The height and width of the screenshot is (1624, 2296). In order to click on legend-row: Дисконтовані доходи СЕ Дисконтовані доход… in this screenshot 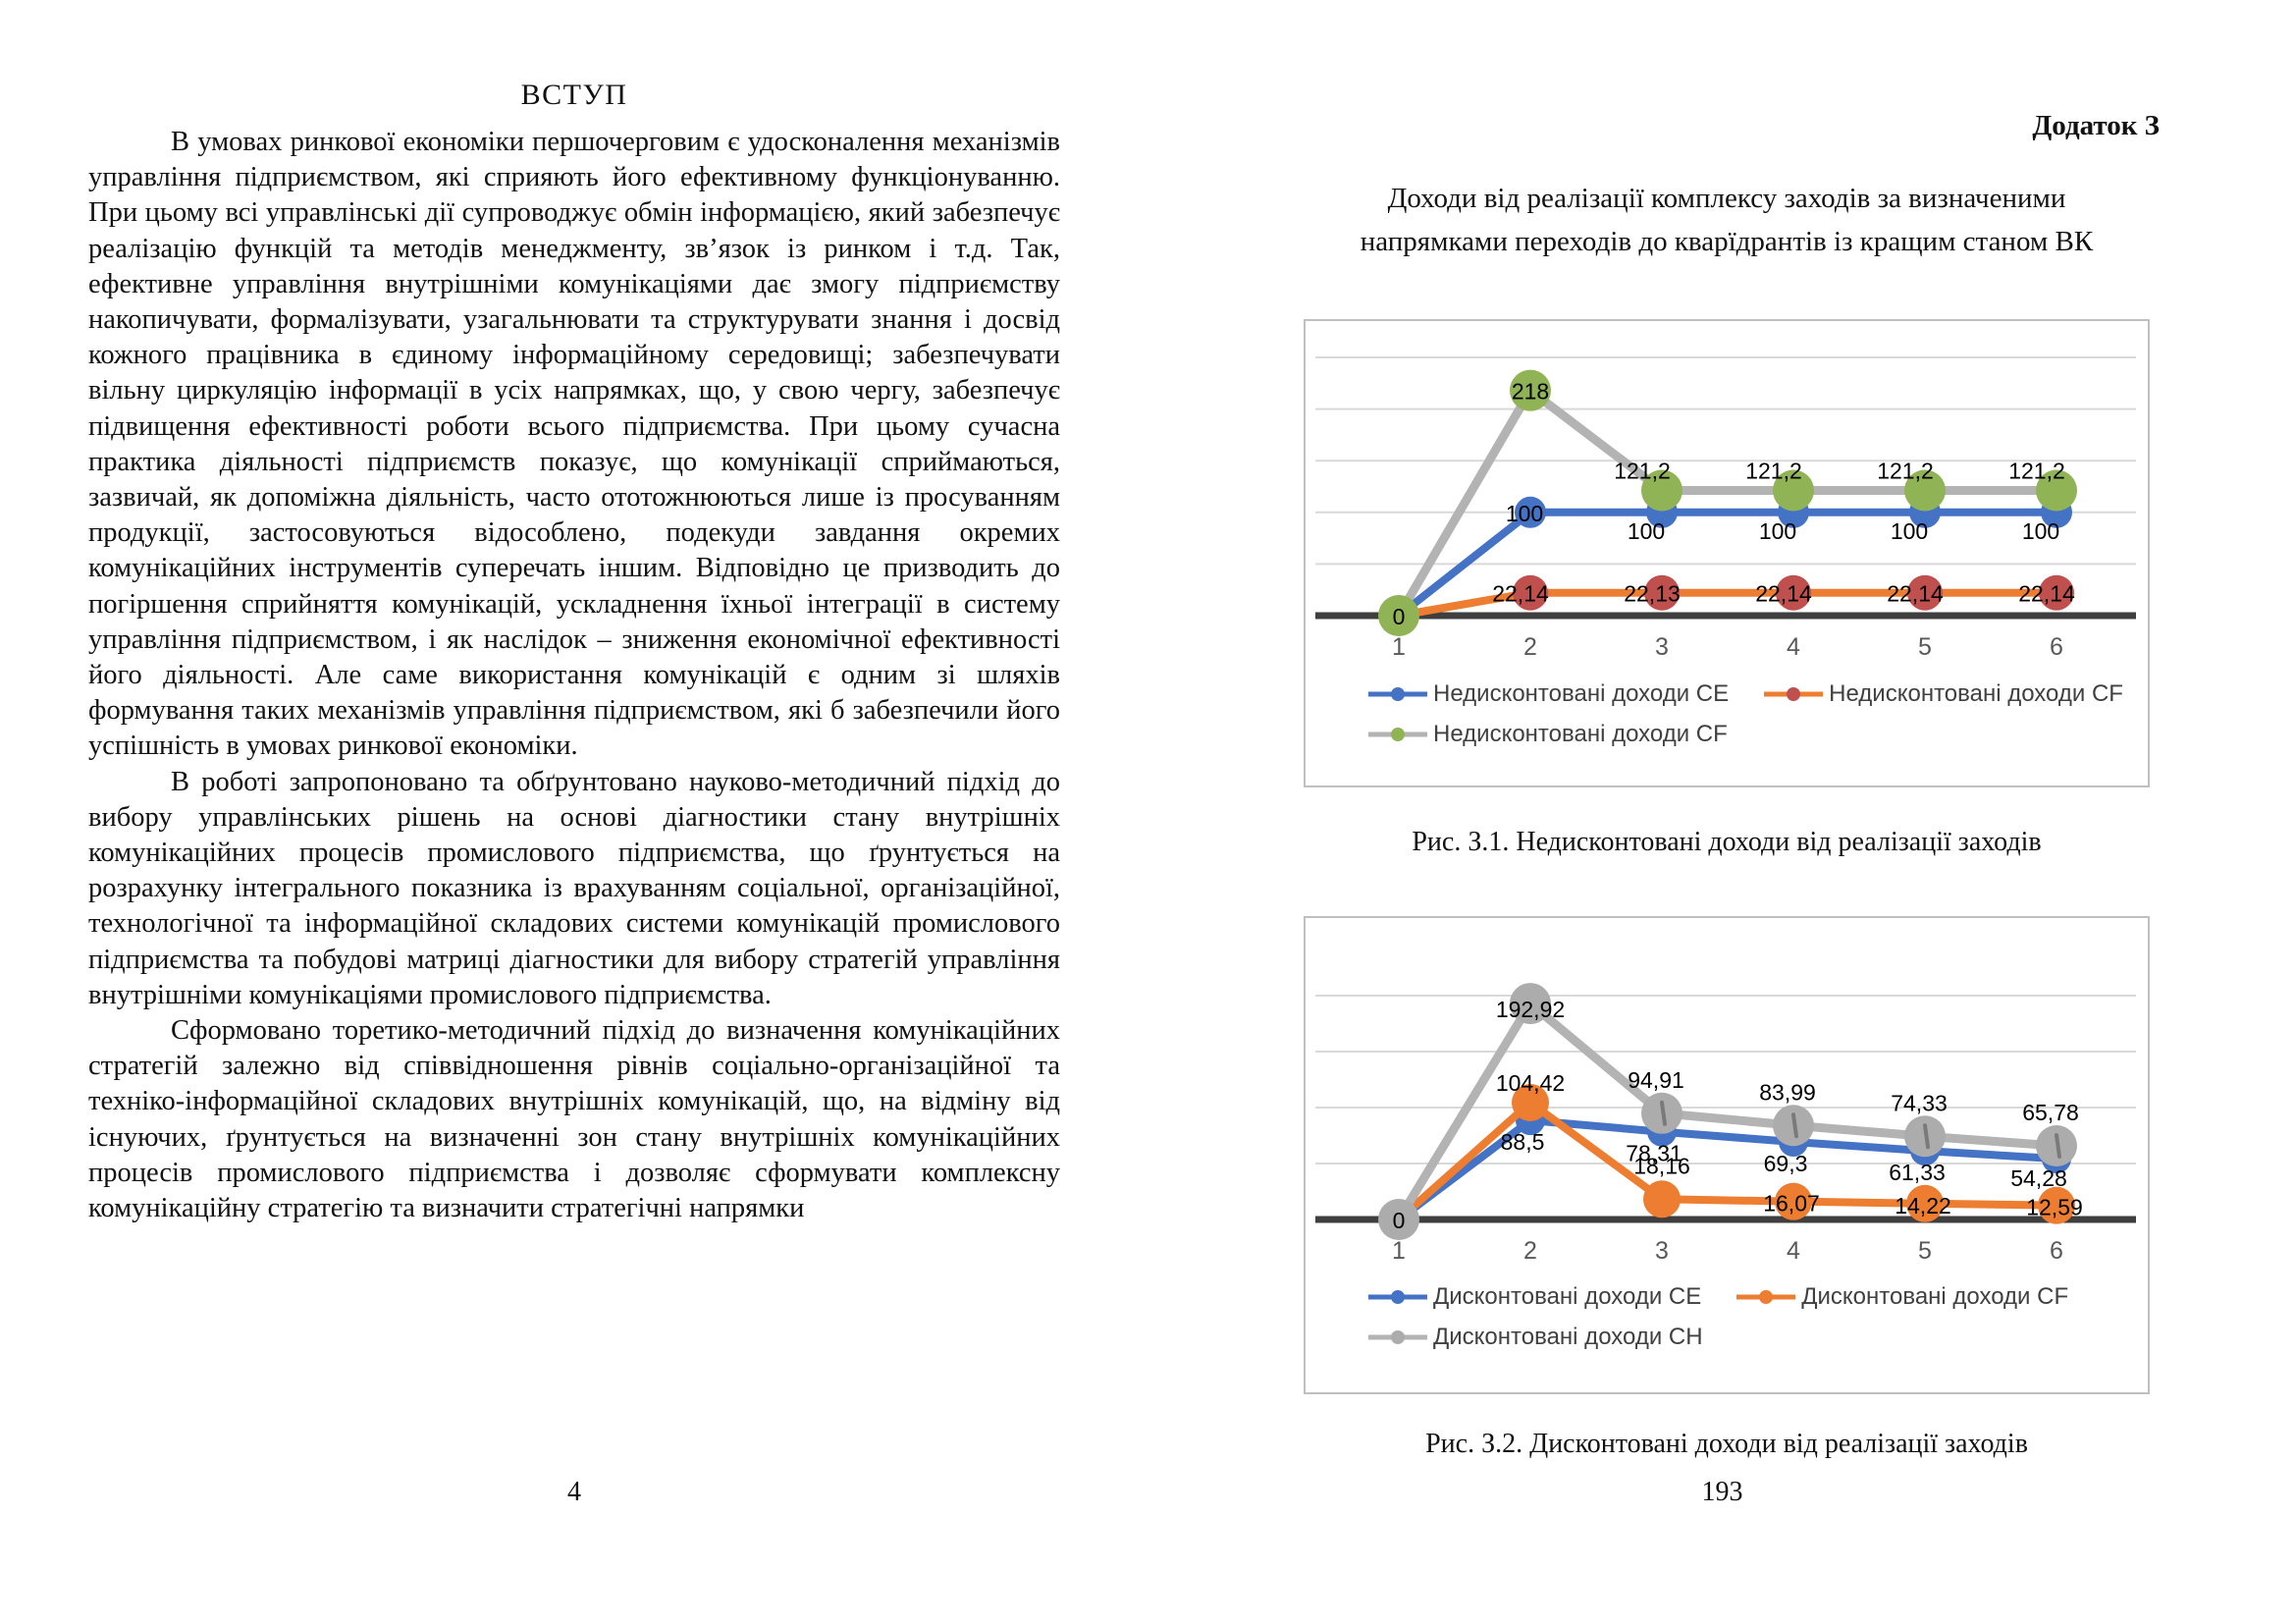, I will do `click(1757, 1297)`.